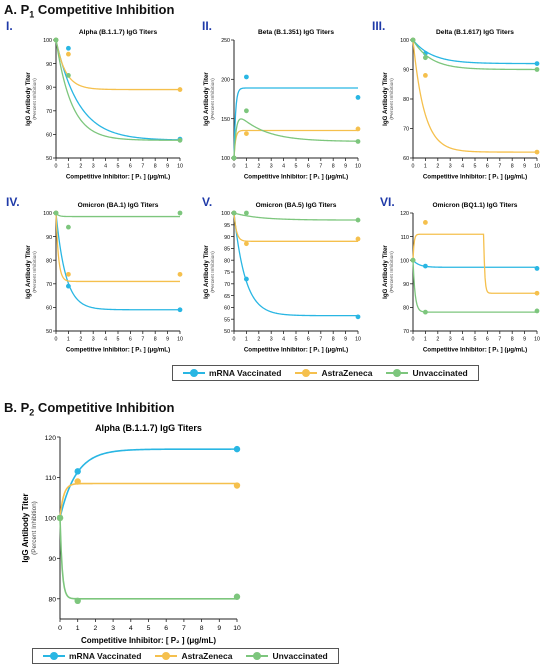 The width and height of the screenshot is (550, 667). I want to click on y-tick-label: 70, so click(49, 285).